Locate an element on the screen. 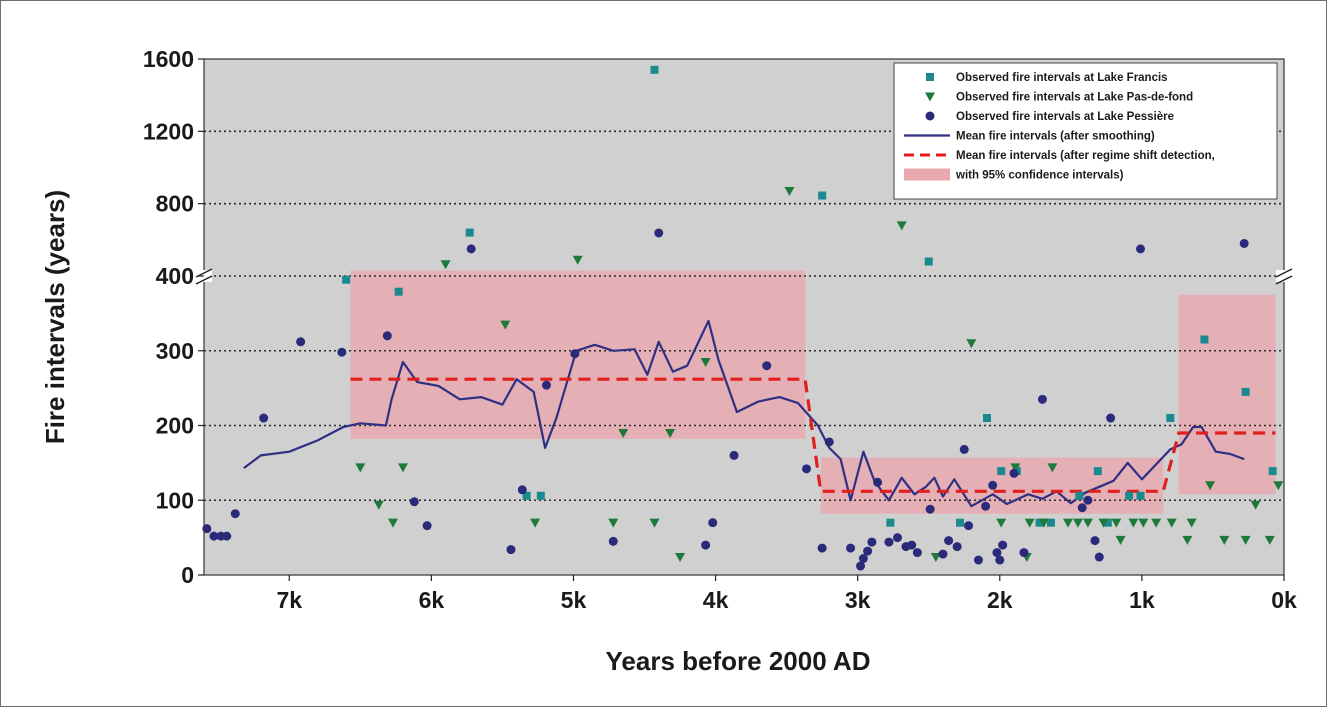  y-tick-label: 800 is located at coordinates (175, 204).